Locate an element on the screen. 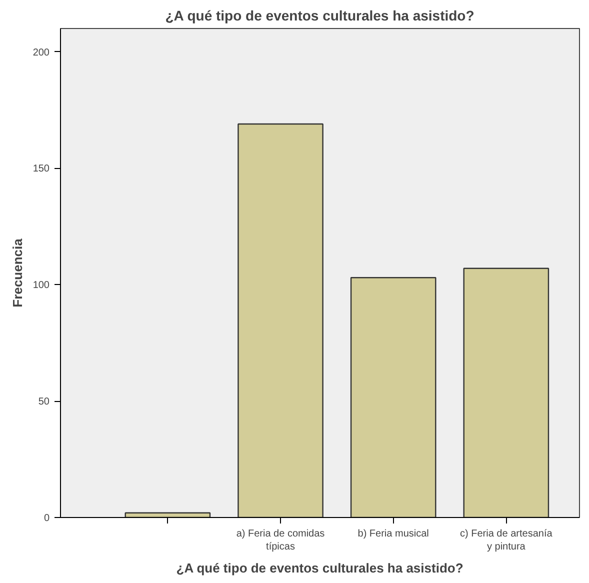  y-tick-label: 100 is located at coordinates (41, 286).